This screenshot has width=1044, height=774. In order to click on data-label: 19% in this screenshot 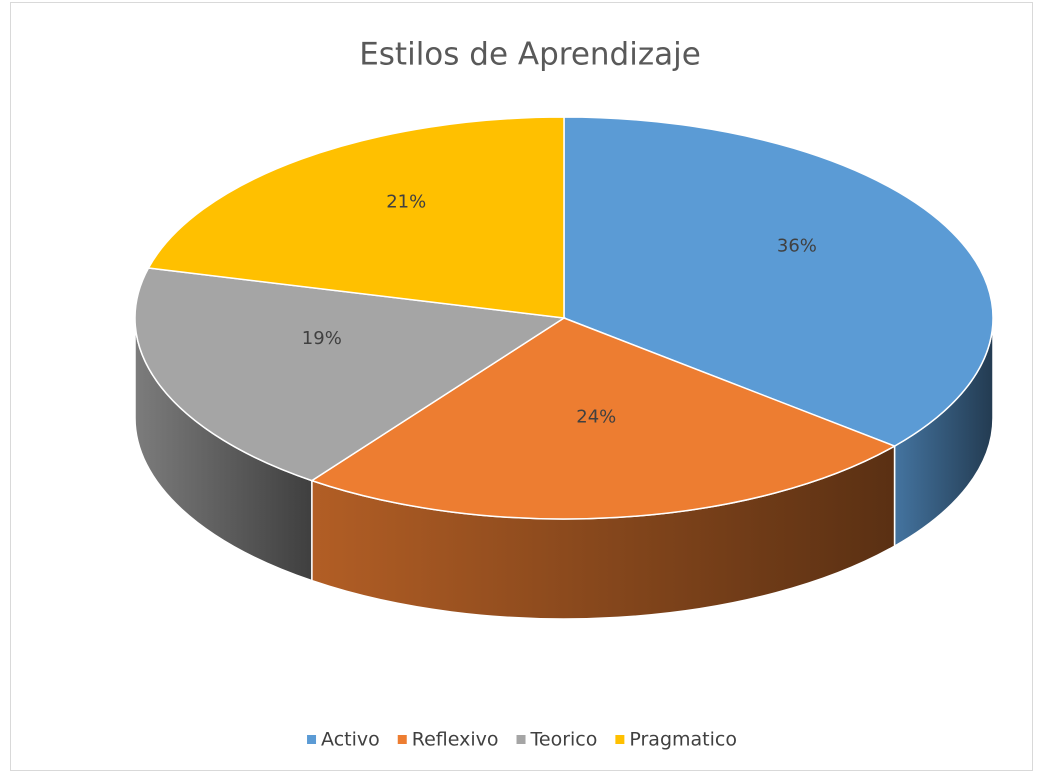, I will do `click(322, 338)`.